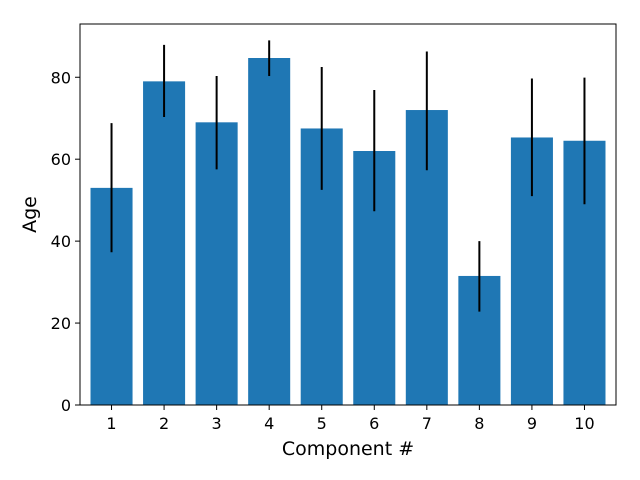 The height and width of the screenshot is (480, 640). I want to click on y-tick-label: 20, so click(61, 323).